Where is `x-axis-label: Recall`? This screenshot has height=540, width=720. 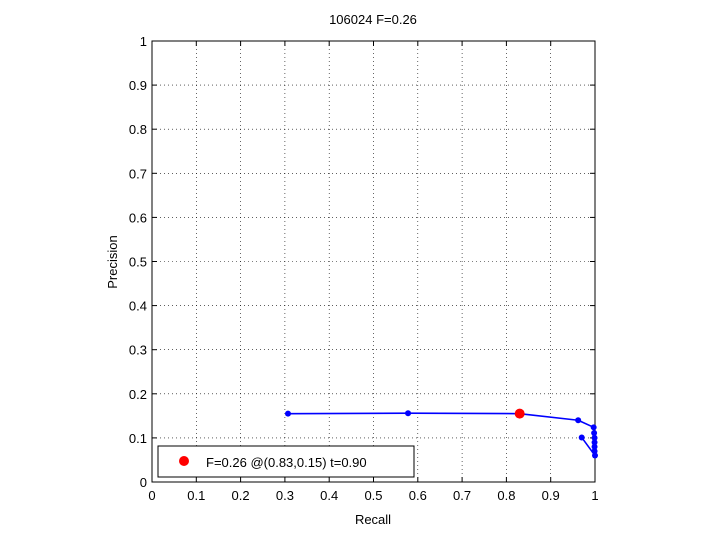
x-axis-label: Recall is located at coordinates (373, 519).